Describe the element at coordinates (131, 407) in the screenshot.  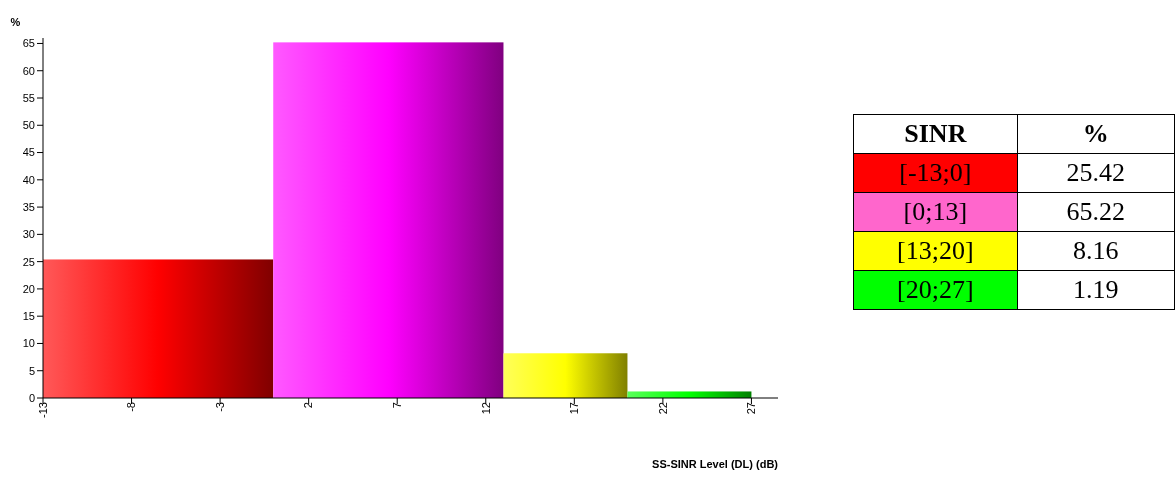
I see `x-tick-label: -8` at that location.